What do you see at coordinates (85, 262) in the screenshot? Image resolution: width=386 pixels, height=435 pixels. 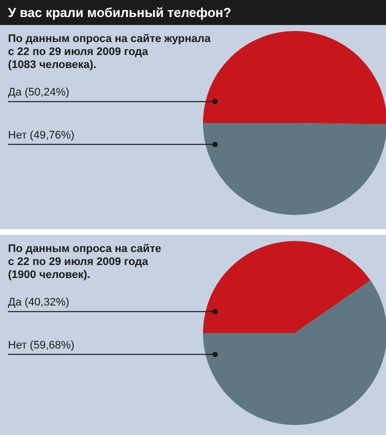 I see `text: По данным опроса на сайте с 22 по 29 июля 2009 года (1900 человек).` at bounding box center [85, 262].